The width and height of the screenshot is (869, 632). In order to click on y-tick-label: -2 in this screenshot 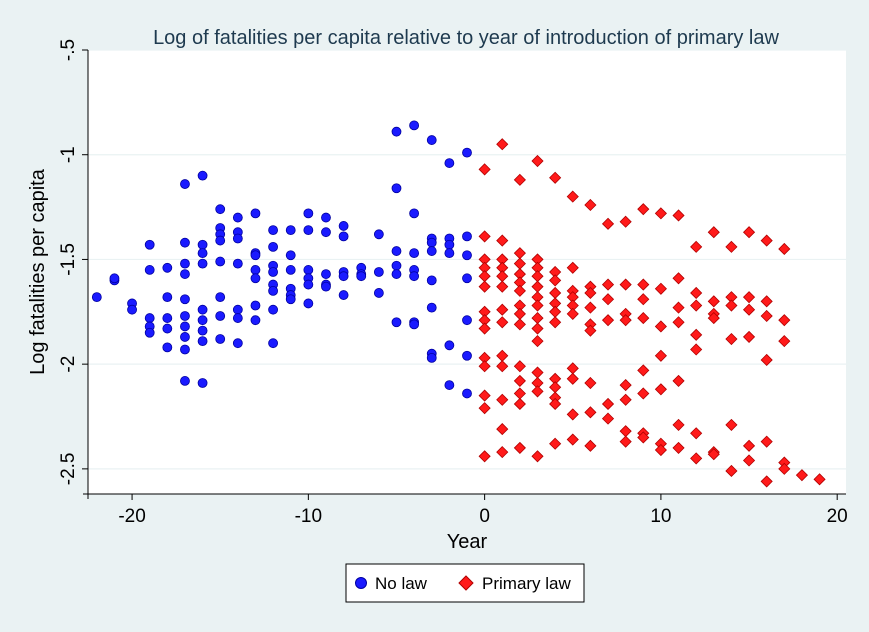, I will do `click(68, 364)`.